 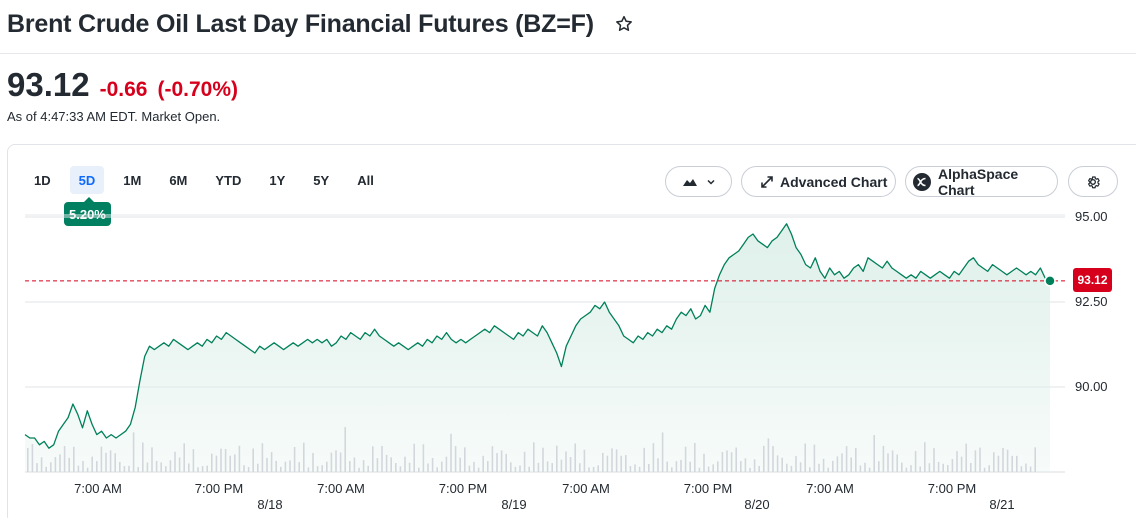 I want to click on x-tick-label: 7:00 AM, so click(x=341, y=488).